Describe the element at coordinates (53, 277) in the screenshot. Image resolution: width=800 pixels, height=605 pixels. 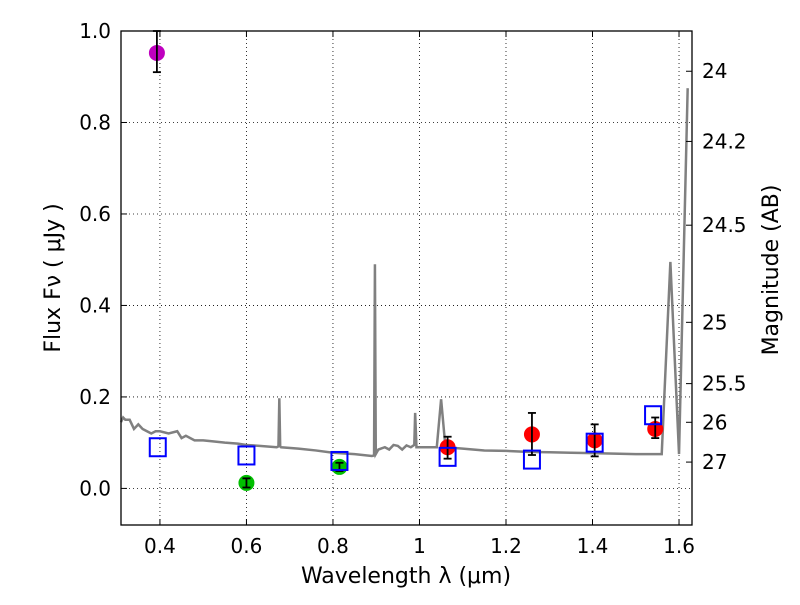
I see `y-axis-label: Flux Fν ( μJy )` at that location.